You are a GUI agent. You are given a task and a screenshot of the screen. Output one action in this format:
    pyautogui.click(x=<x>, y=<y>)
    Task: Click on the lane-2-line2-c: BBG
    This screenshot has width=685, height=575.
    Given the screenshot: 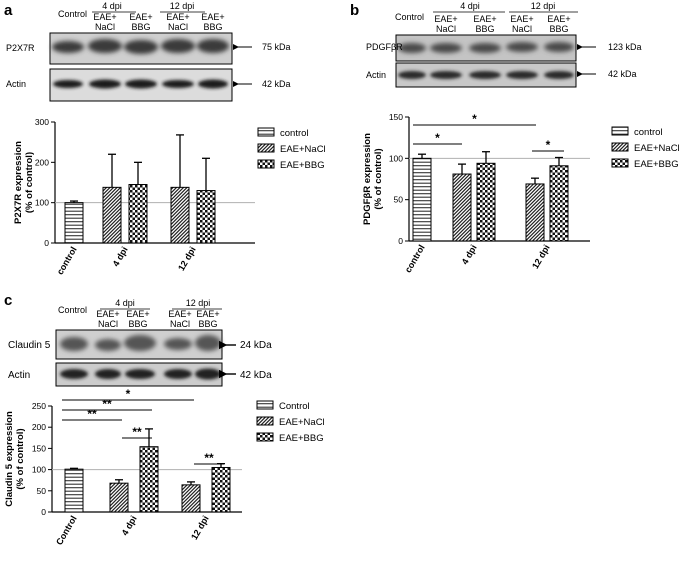 What is the action you would take?
    pyautogui.click(x=137, y=324)
    